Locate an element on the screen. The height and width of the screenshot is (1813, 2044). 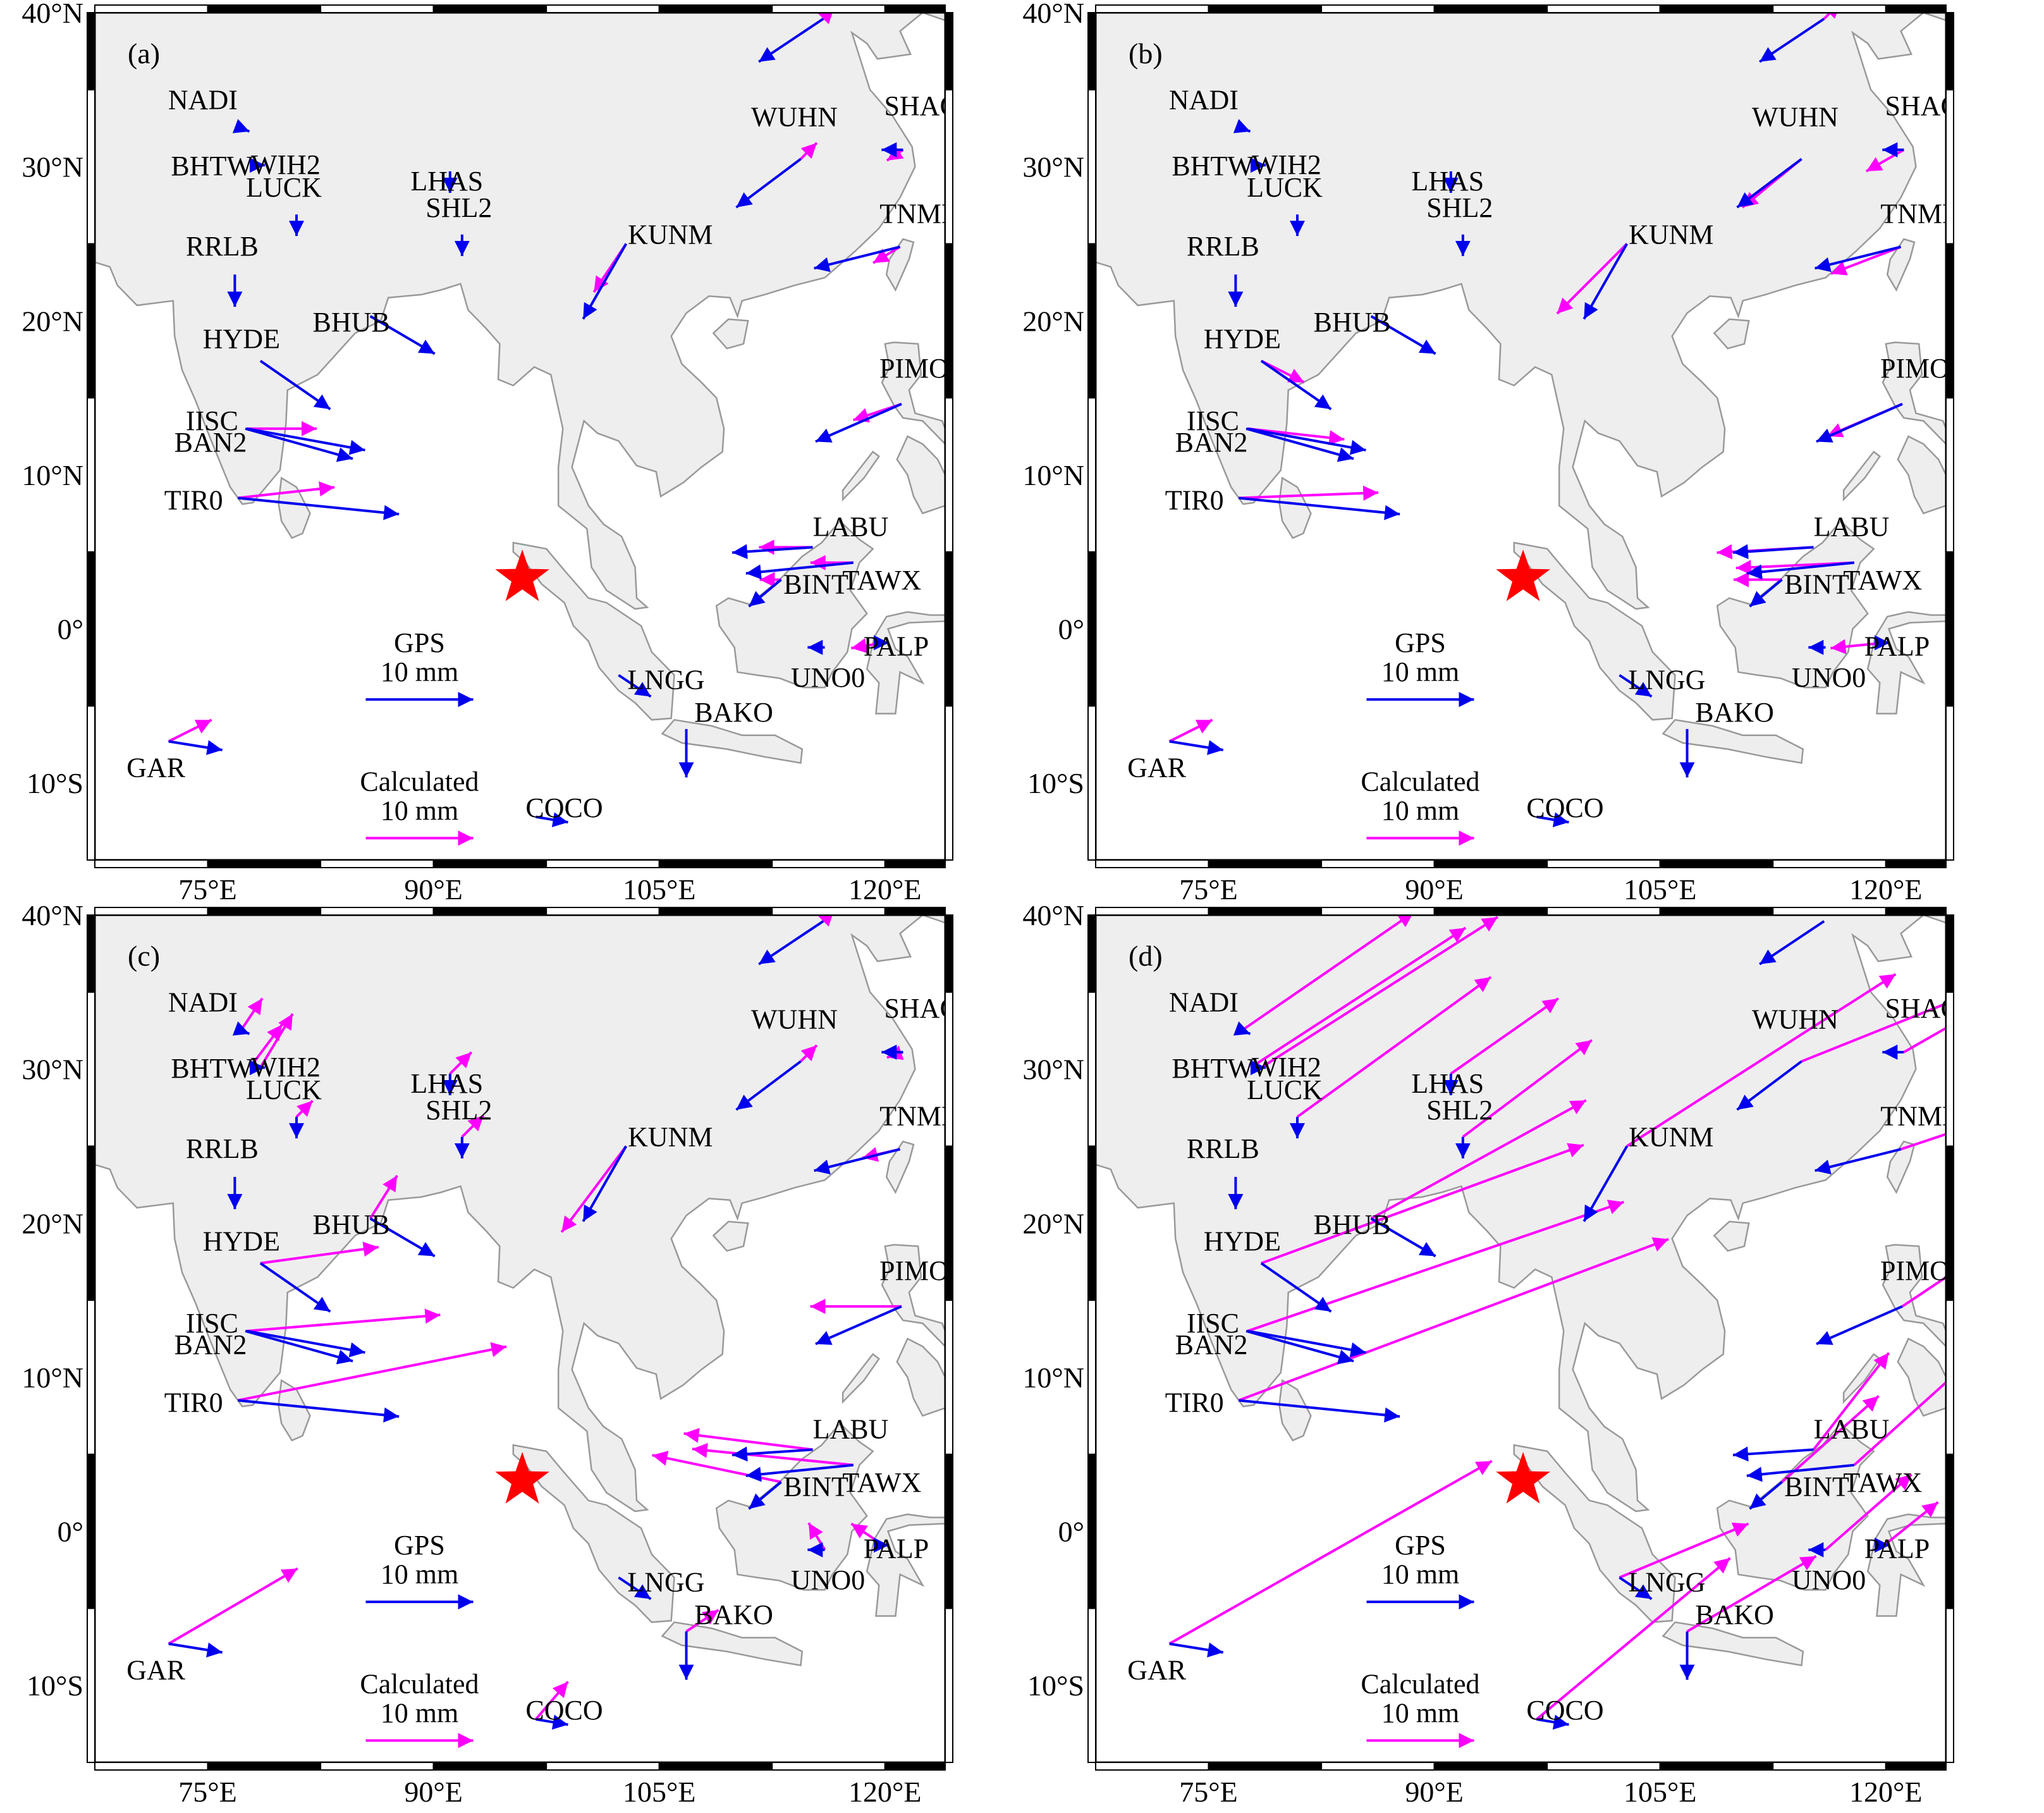
calc-vector-iisc is located at coordinates (344, 1320).